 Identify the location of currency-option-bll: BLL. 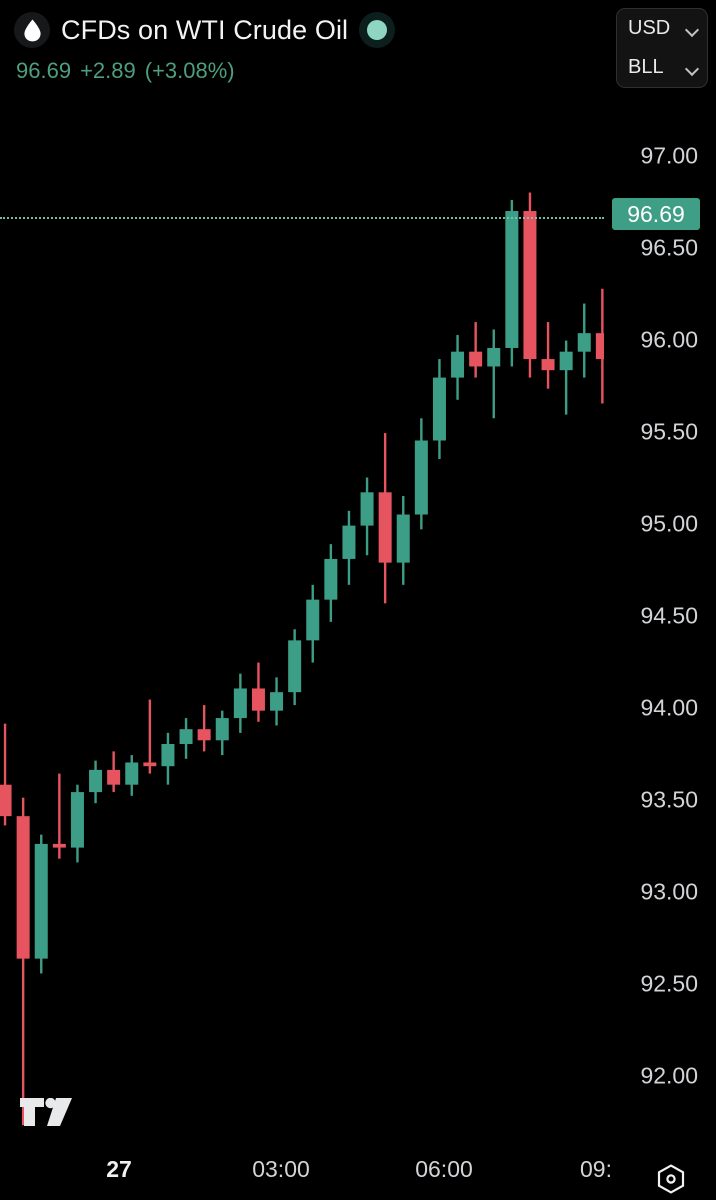
(662, 67).